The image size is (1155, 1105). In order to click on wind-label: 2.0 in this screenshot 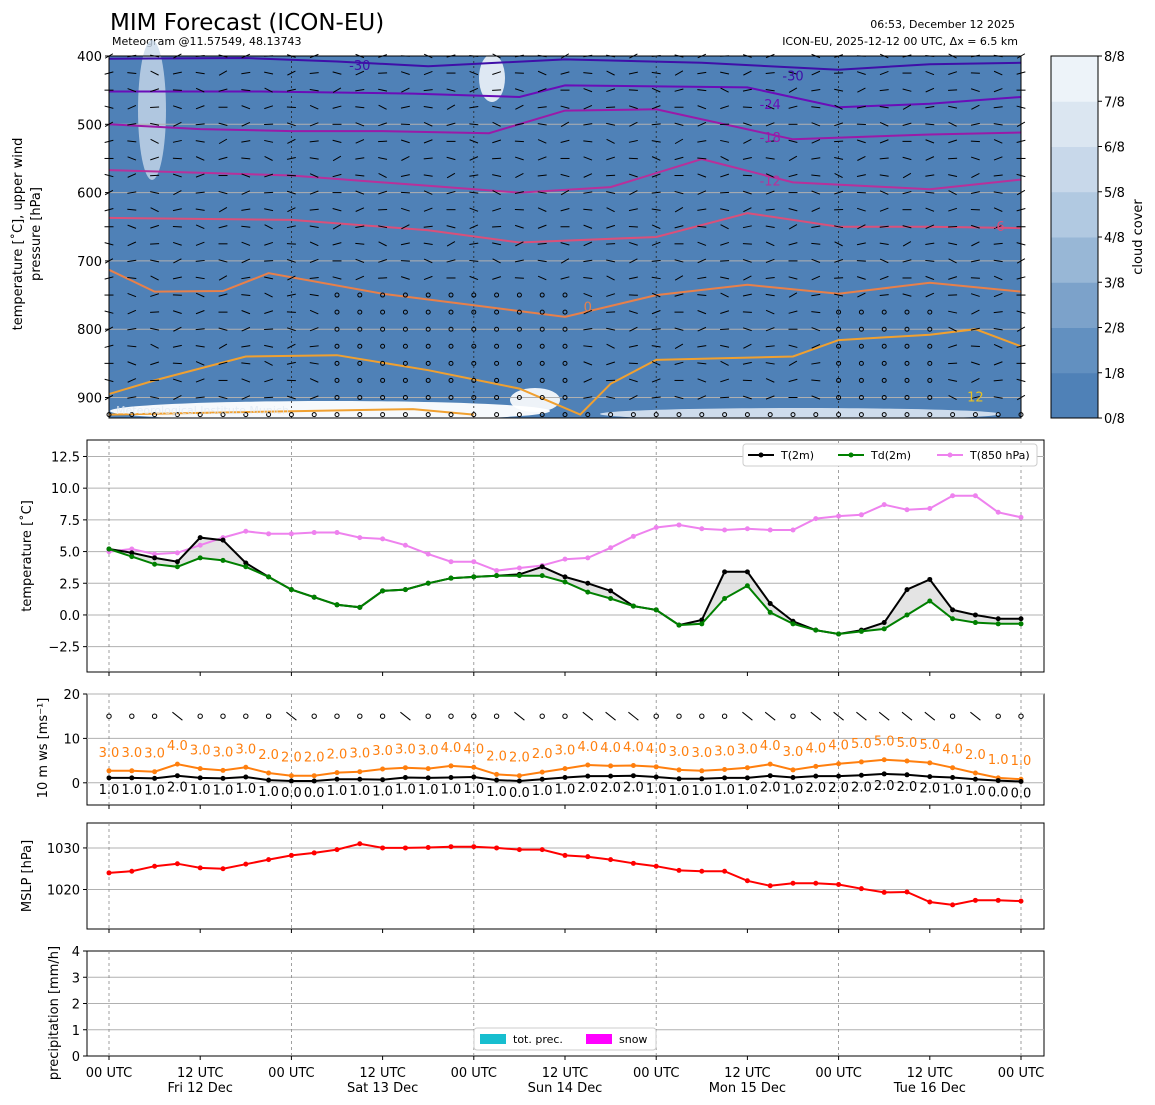, I will do `click(929, 789)`.